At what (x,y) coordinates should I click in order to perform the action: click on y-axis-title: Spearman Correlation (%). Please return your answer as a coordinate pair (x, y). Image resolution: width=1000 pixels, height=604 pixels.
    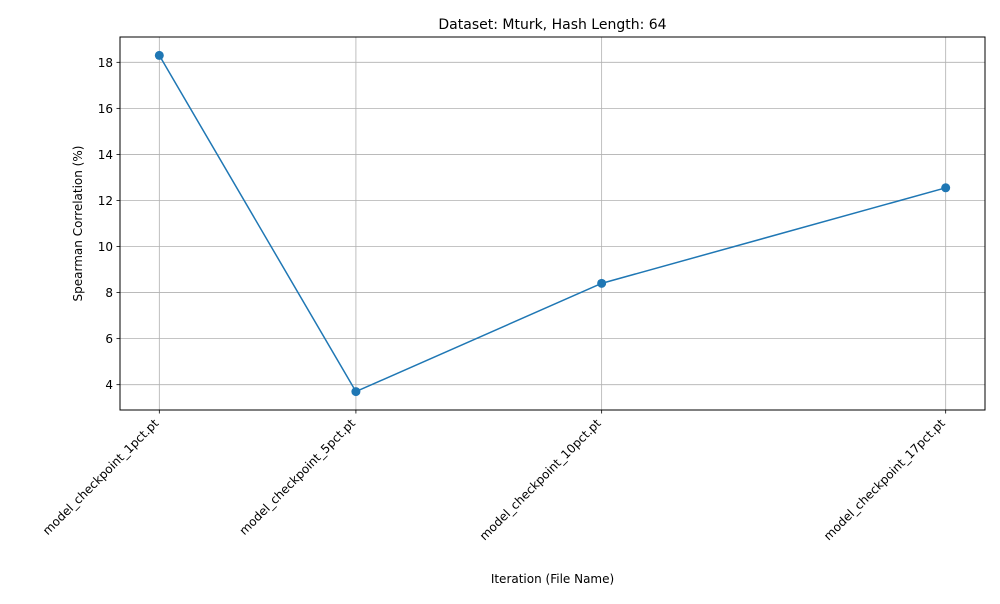
    Looking at the image, I should click on (78, 224).